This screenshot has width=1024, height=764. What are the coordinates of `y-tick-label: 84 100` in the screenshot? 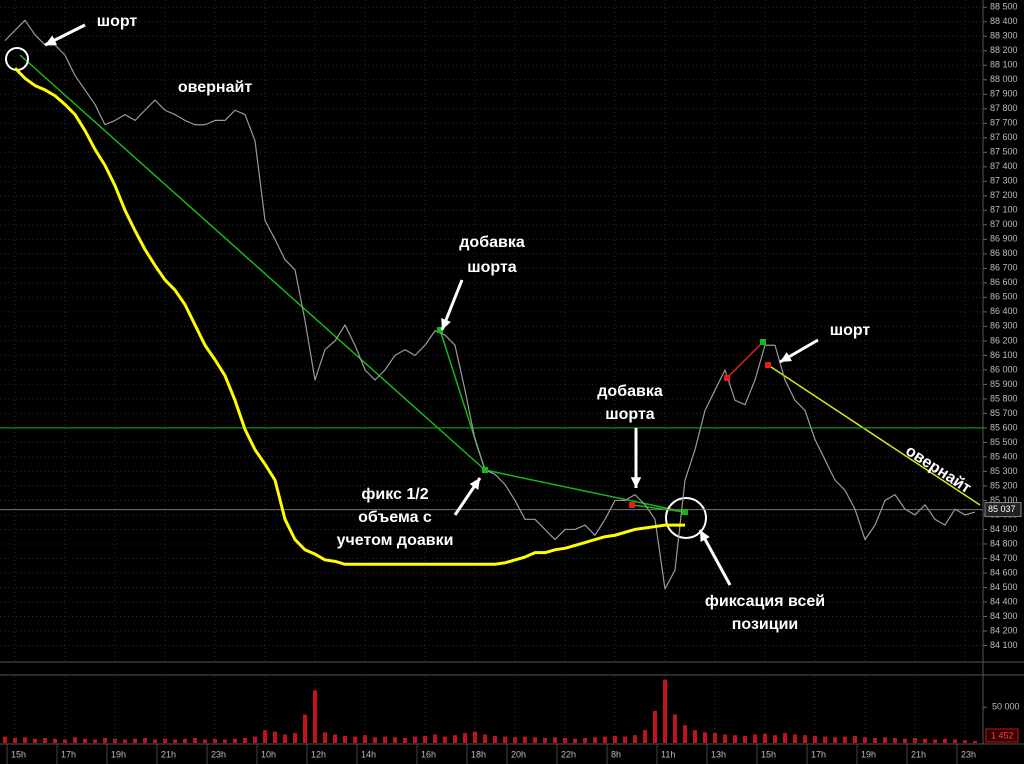 It's located at (1004, 645).